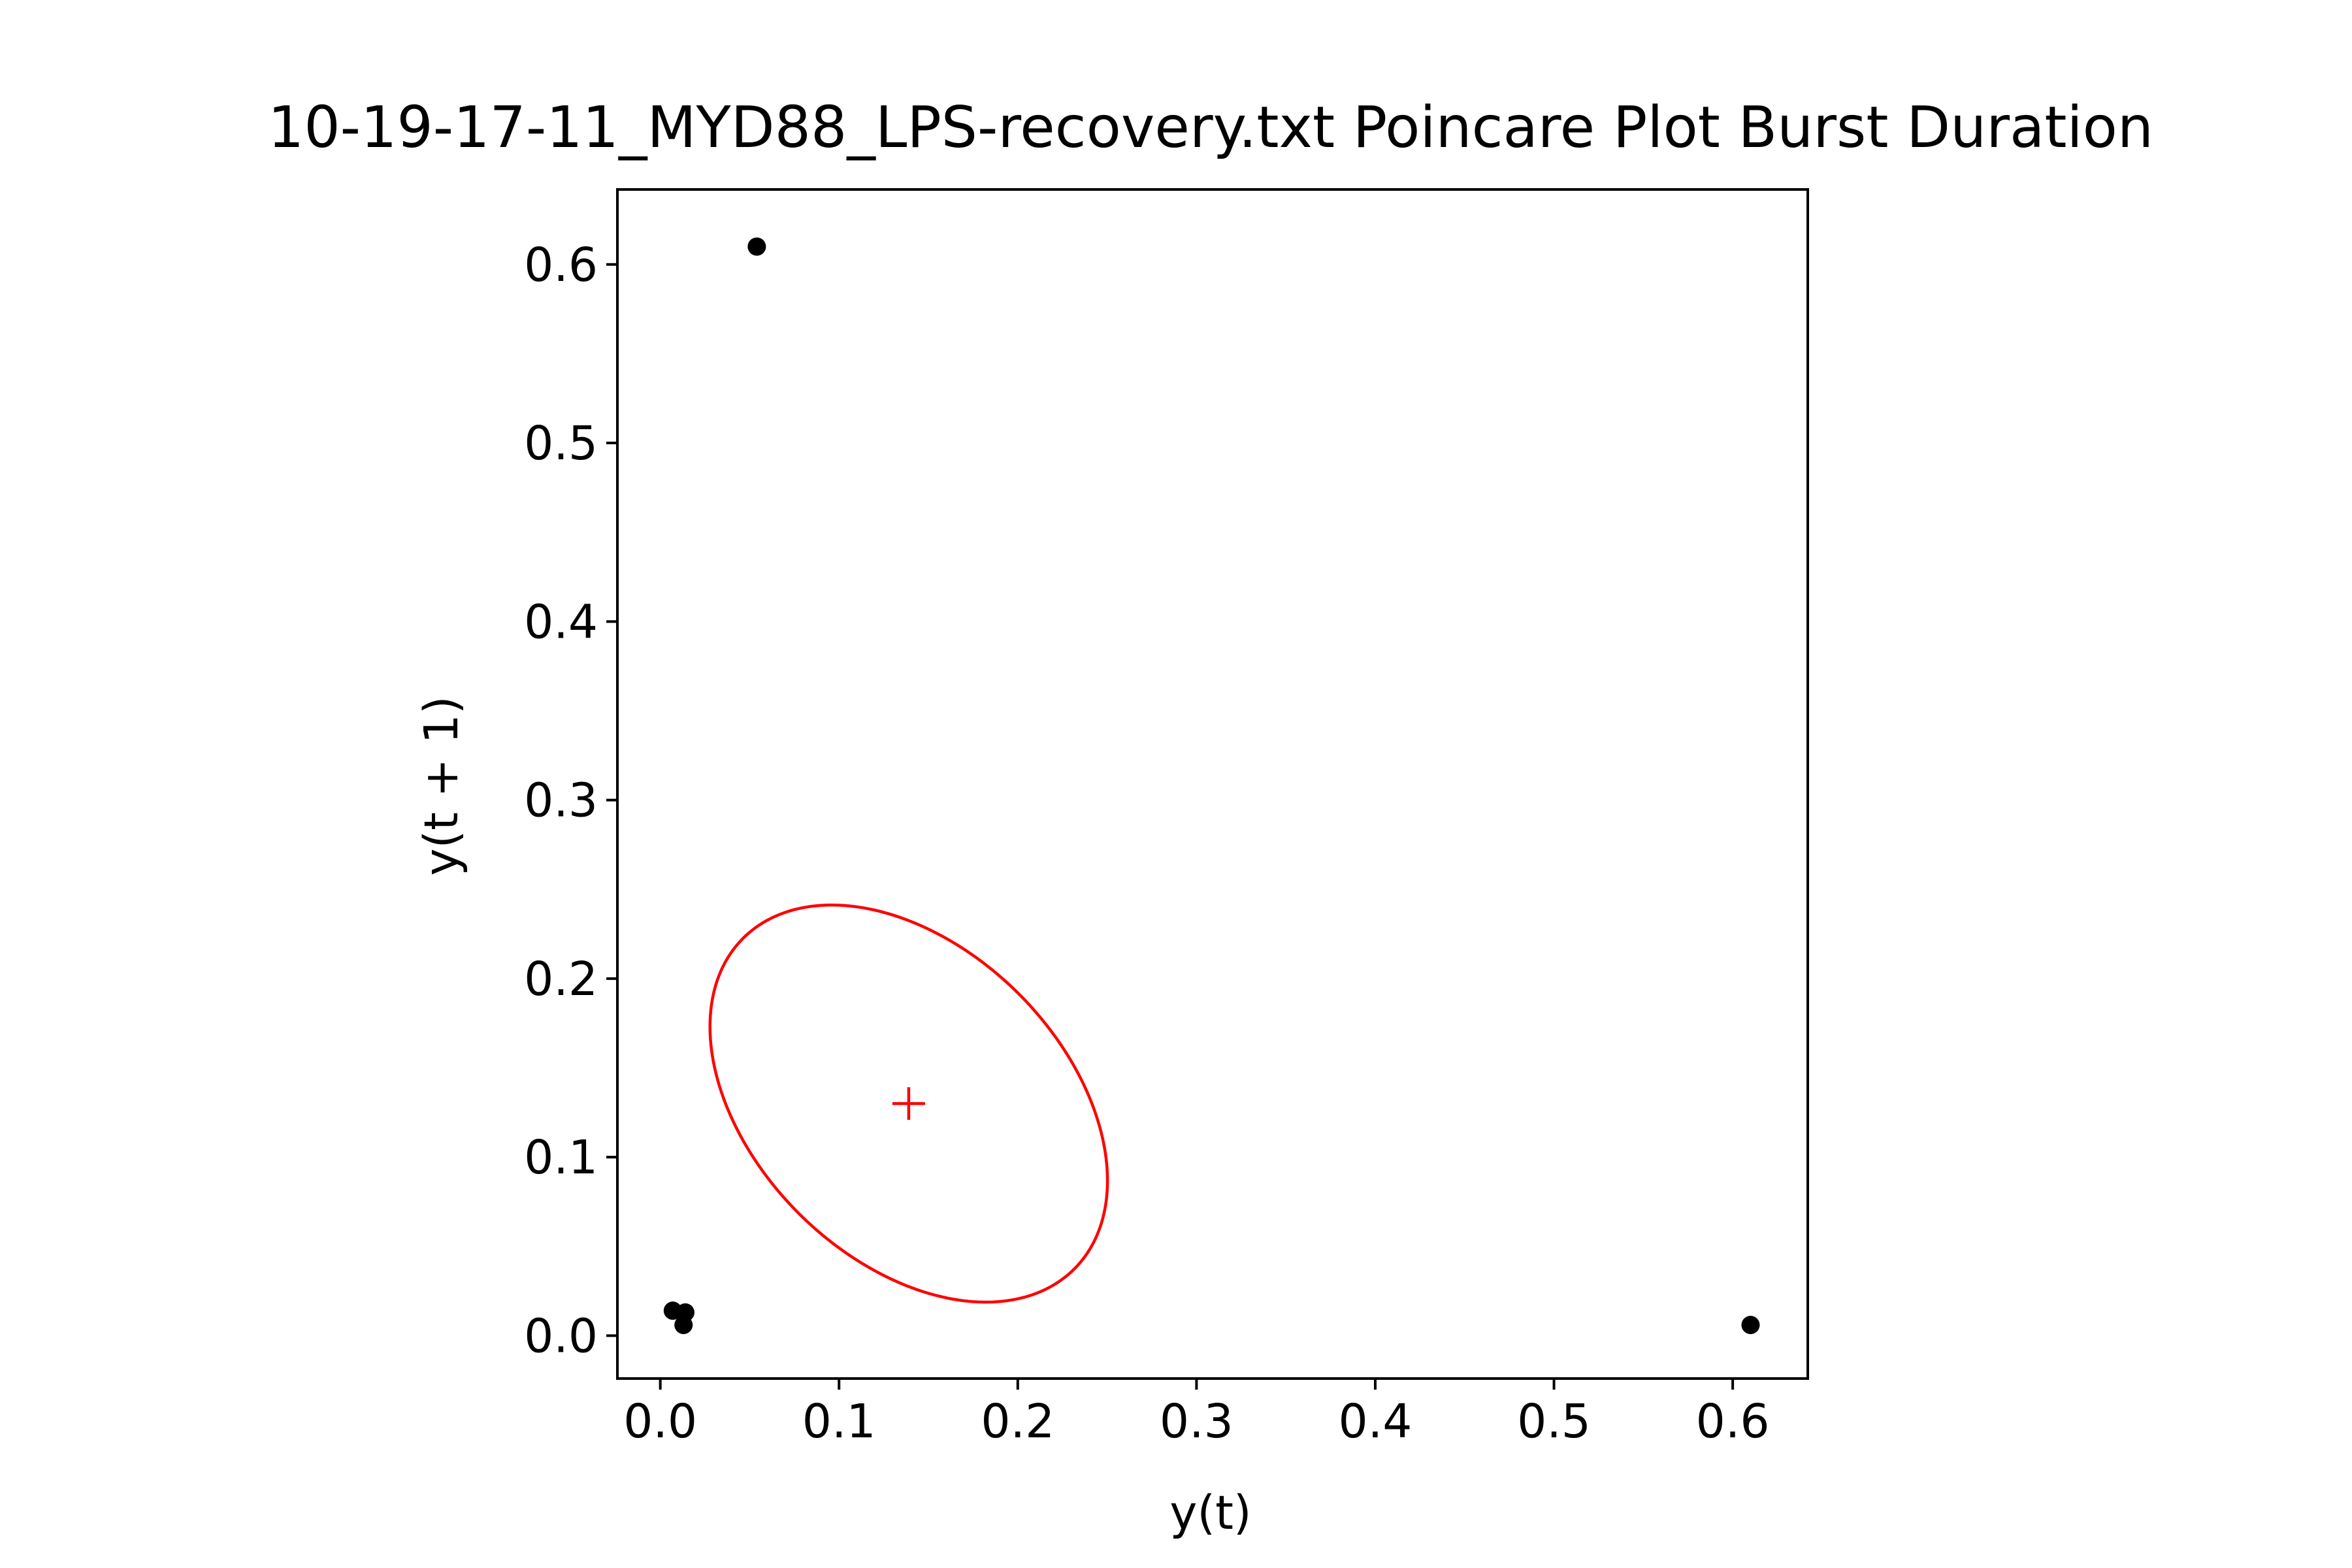 Image resolution: width=2352 pixels, height=1568 pixels. I want to click on x-axis: 0.0 0.1 0.2 0.3 0.4 0.5 0.6, so click(1196, 1413).